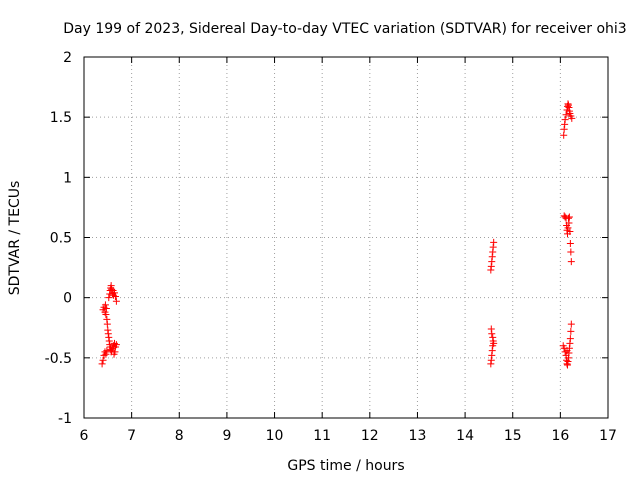 The height and width of the screenshot is (480, 640). What do you see at coordinates (15, 238) in the screenshot?
I see `y-axis-label: SDTVAR / TECUs` at bounding box center [15, 238].